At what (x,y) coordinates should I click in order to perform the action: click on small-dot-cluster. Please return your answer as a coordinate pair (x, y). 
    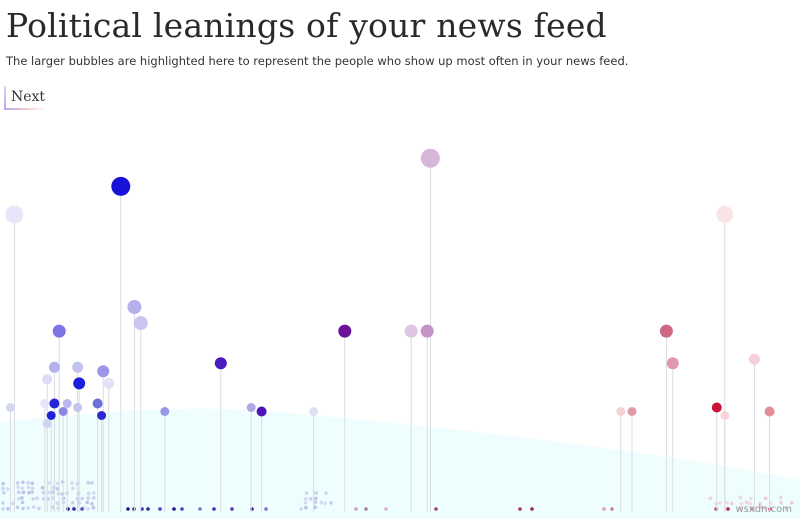
    Looking at the image, I should click on (397, 495).